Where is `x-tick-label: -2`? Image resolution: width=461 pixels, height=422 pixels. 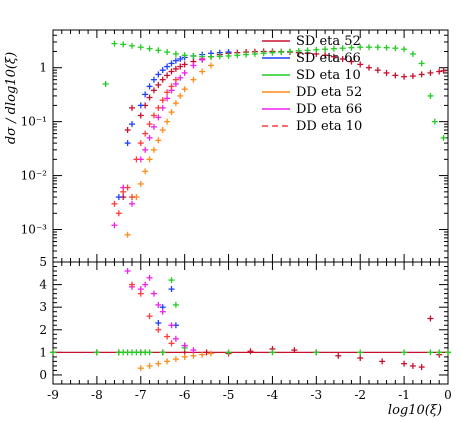
x-tick-label: -2 is located at coordinates (360, 395).